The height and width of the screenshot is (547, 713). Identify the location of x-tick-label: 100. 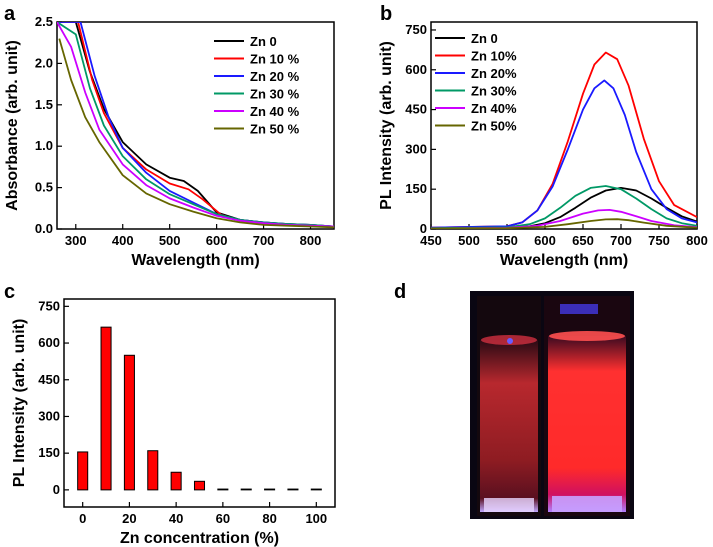
(316, 518).